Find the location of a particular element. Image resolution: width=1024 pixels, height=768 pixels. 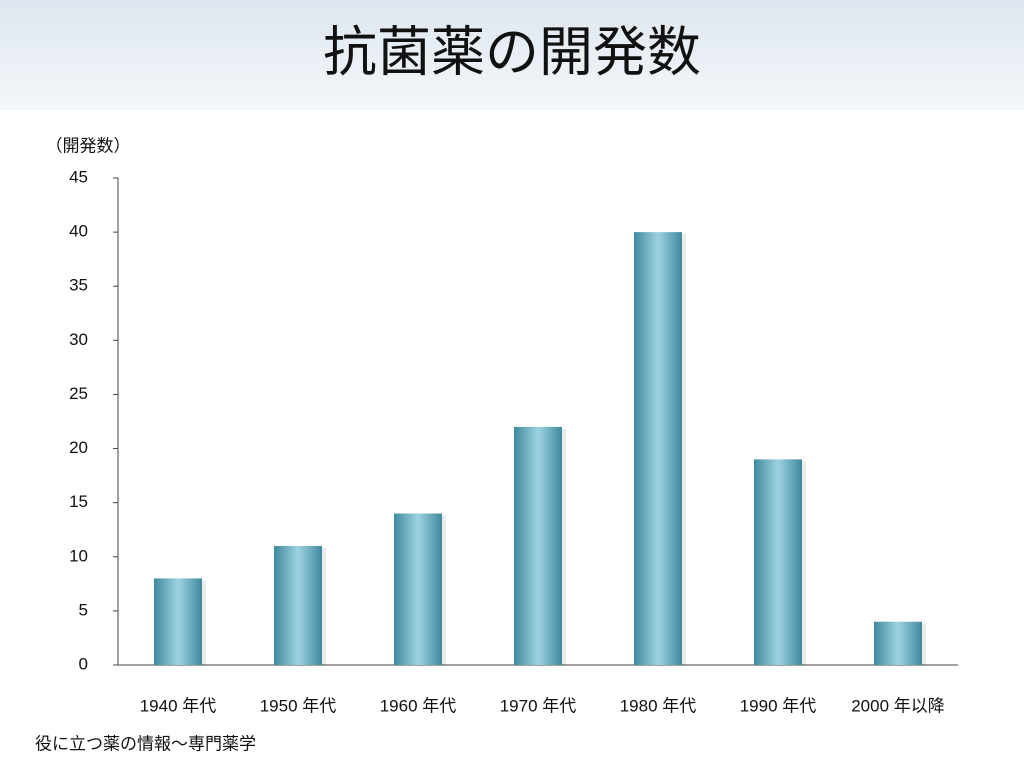

chart-title: 抗菌薬の開発数 is located at coordinates (512, 52).